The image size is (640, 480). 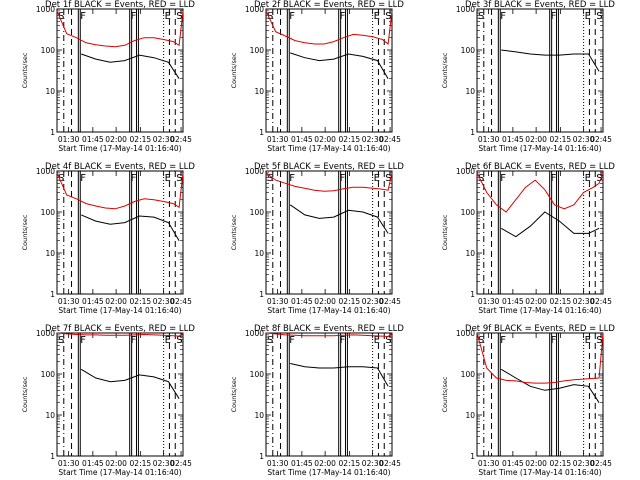 What do you see at coordinates (120, 167) in the screenshot?
I see `panel-title: Det 4f BLACK = Events, RED = LLD` at bounding box center [120, 167].